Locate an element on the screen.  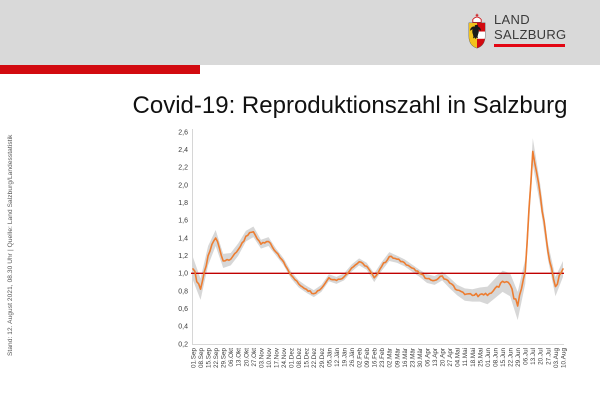
logo-line-2: SALZBURG is located at coordinates (530, 34).